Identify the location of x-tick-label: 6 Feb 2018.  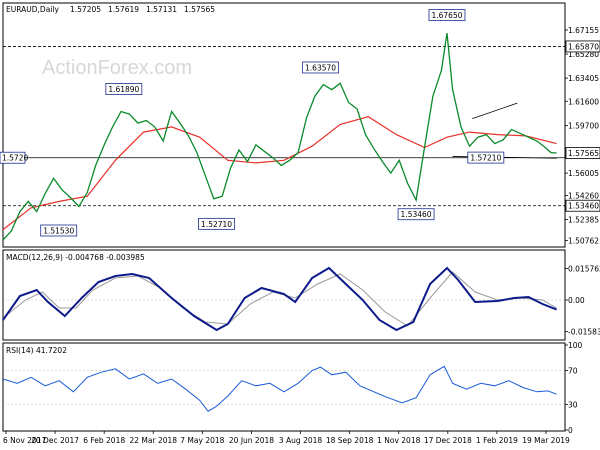
(104, 440).